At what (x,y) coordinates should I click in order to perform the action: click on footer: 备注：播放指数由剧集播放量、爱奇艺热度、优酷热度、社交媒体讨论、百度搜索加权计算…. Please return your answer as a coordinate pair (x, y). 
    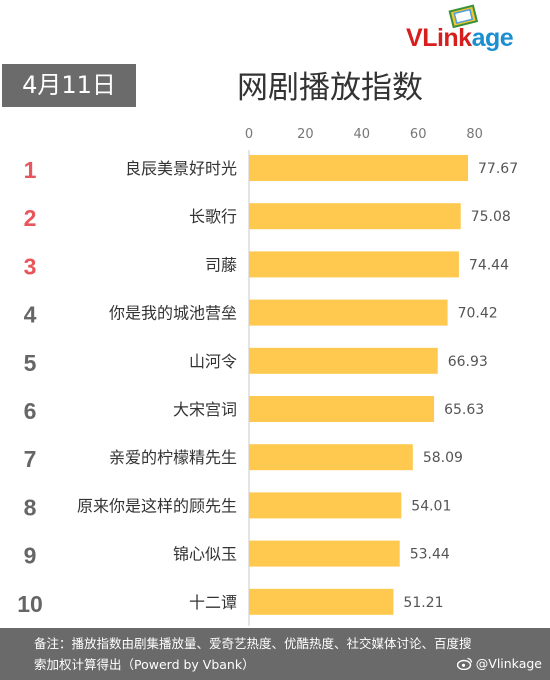
    Looking at the image, I should click on (275, 654).